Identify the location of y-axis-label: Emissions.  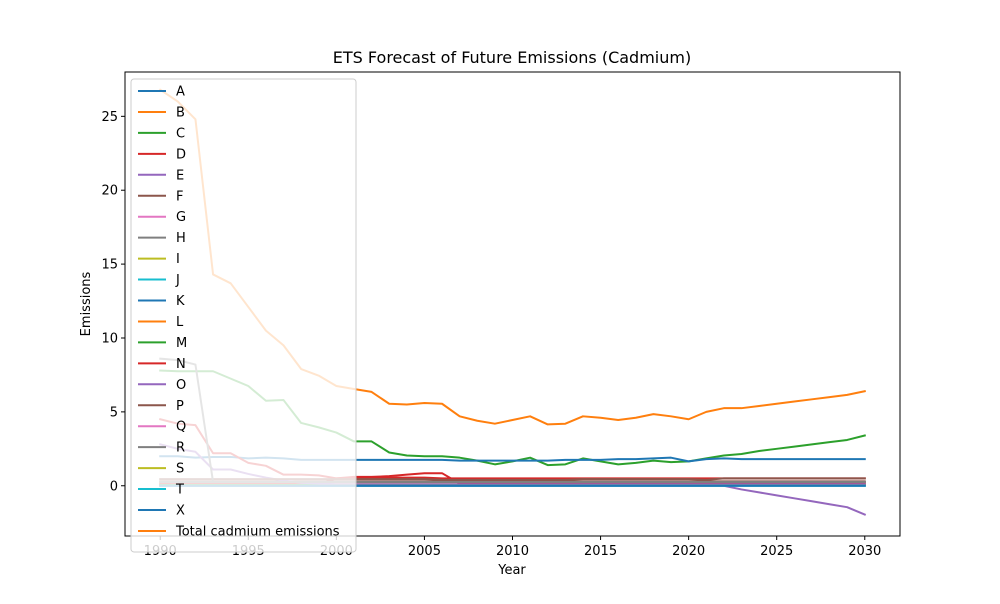
(86, 303).